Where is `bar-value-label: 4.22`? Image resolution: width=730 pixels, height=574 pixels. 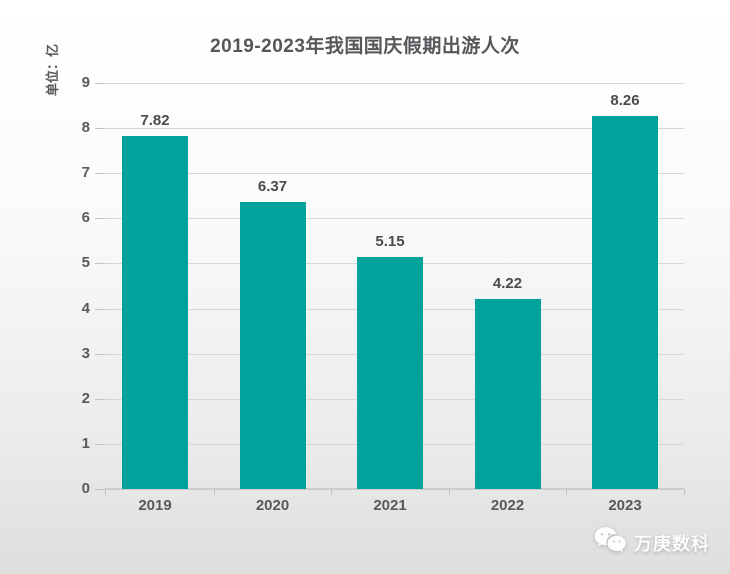 bar-value-label: 4.22 is located at coordinates (507, 283).